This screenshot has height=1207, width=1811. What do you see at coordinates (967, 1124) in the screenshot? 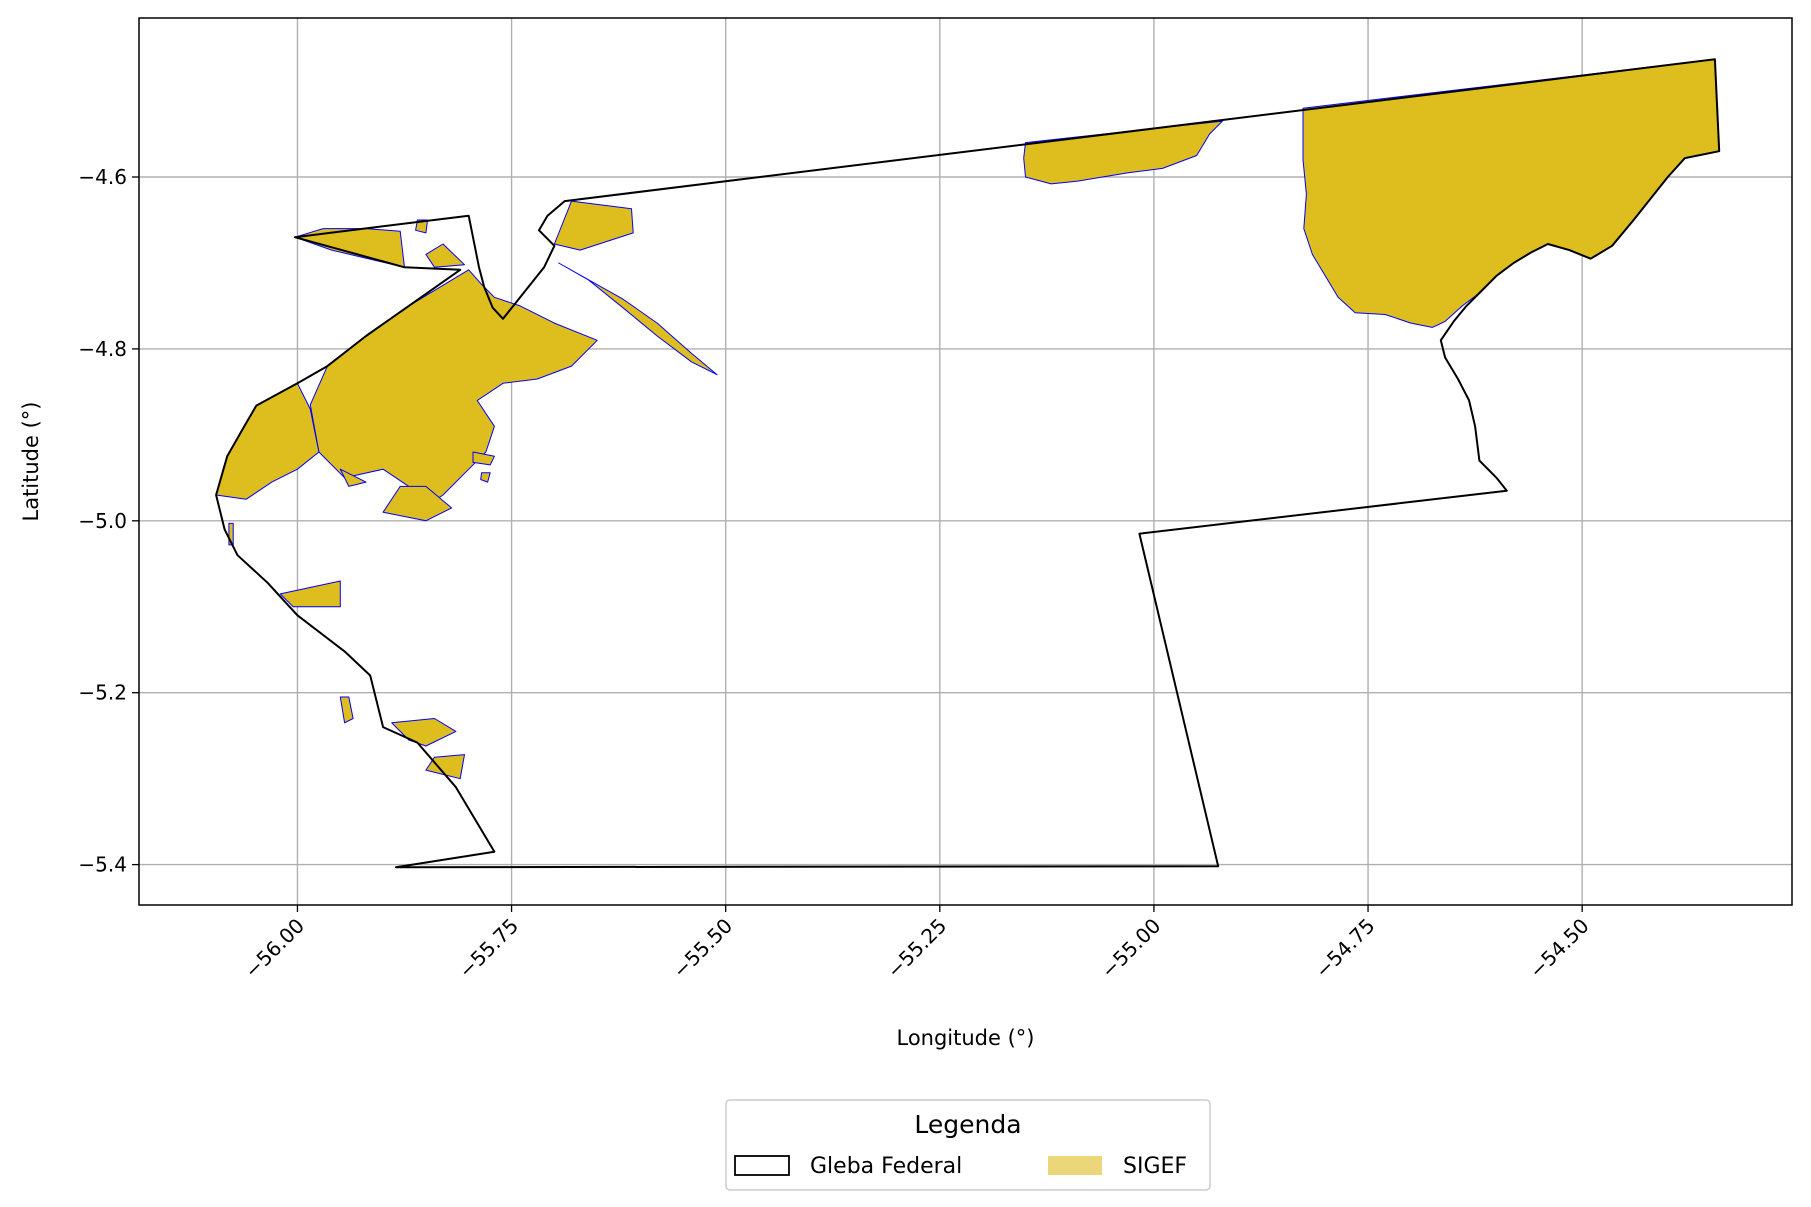
I see `legend-title: Legenda` at bounding box center [967, 1124].